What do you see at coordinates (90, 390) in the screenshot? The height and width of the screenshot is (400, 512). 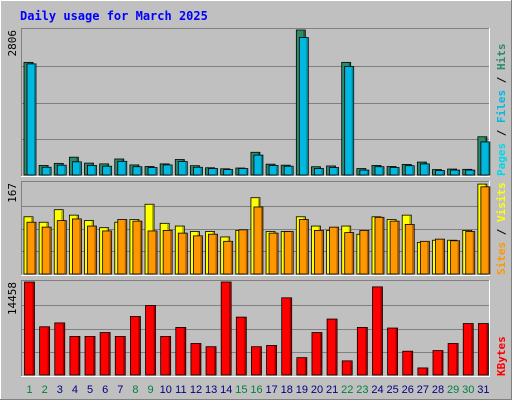 I see `x-label-day: 5` at bounding box center [90, 390].